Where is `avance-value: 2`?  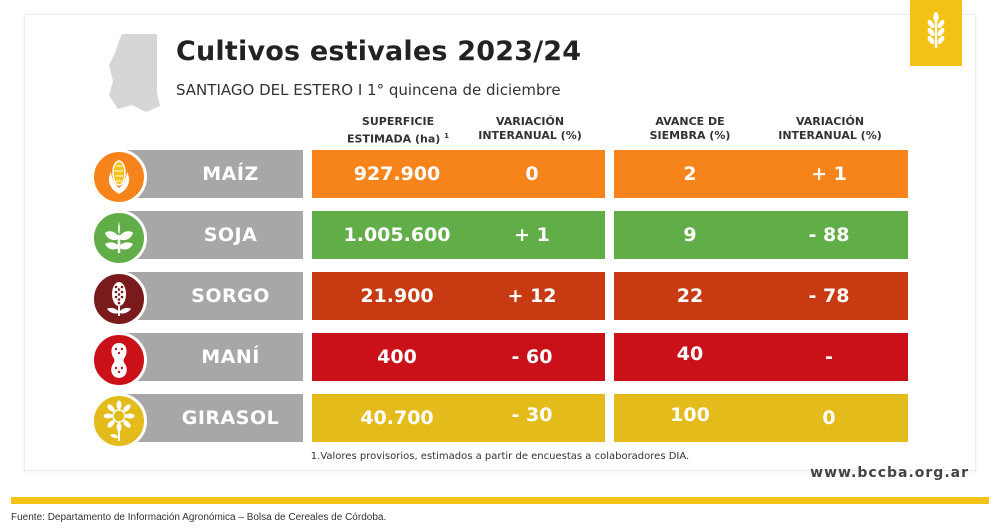
avance-value: 2 is located at coordinates (690, 174).